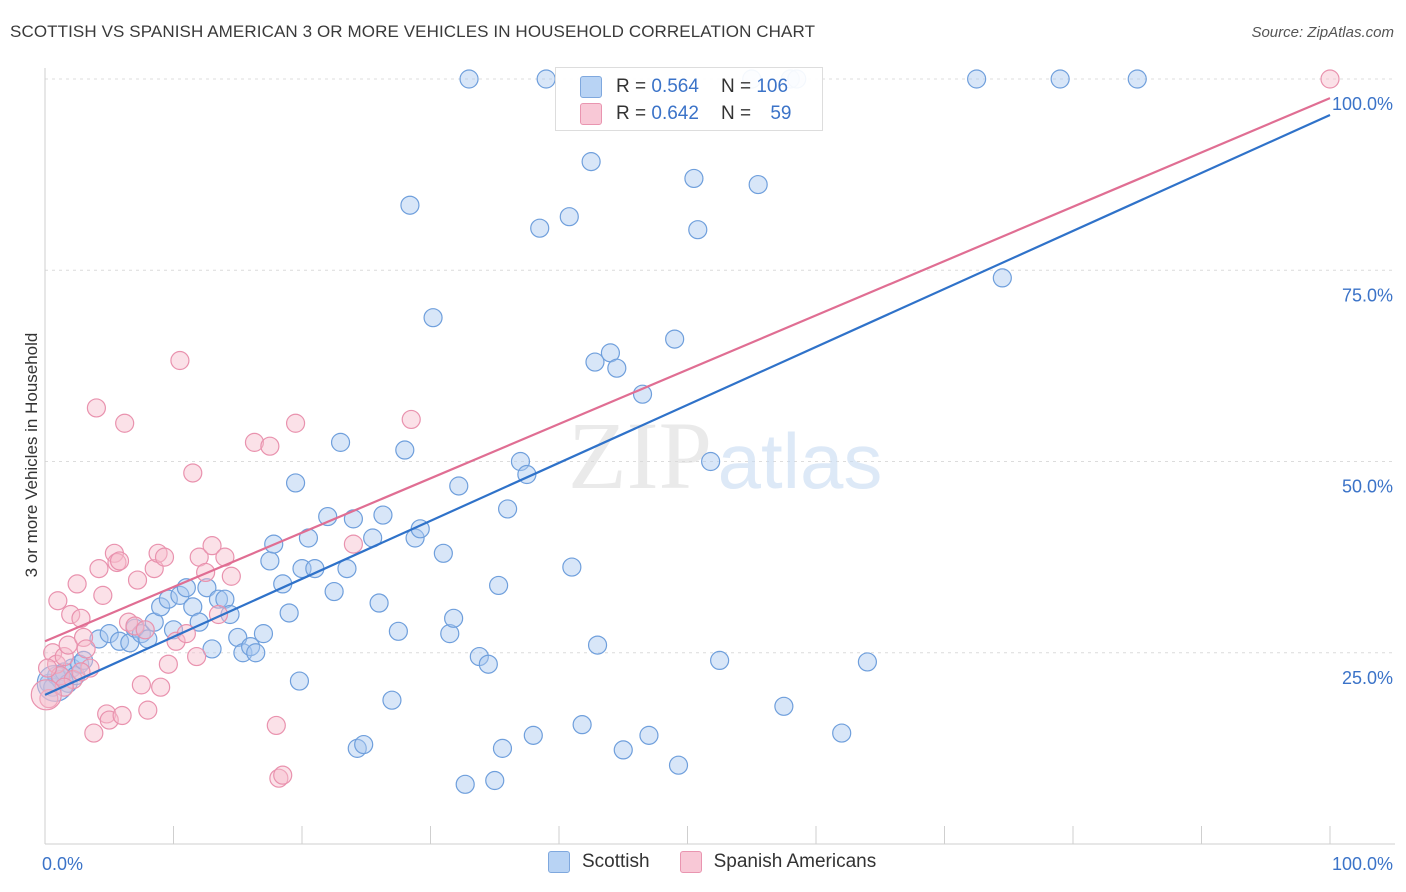 The image size is (1406, 892). Describe the element at coordinates (690, 862) in the screenshot. I see `legend-swatch-pink` at that location.